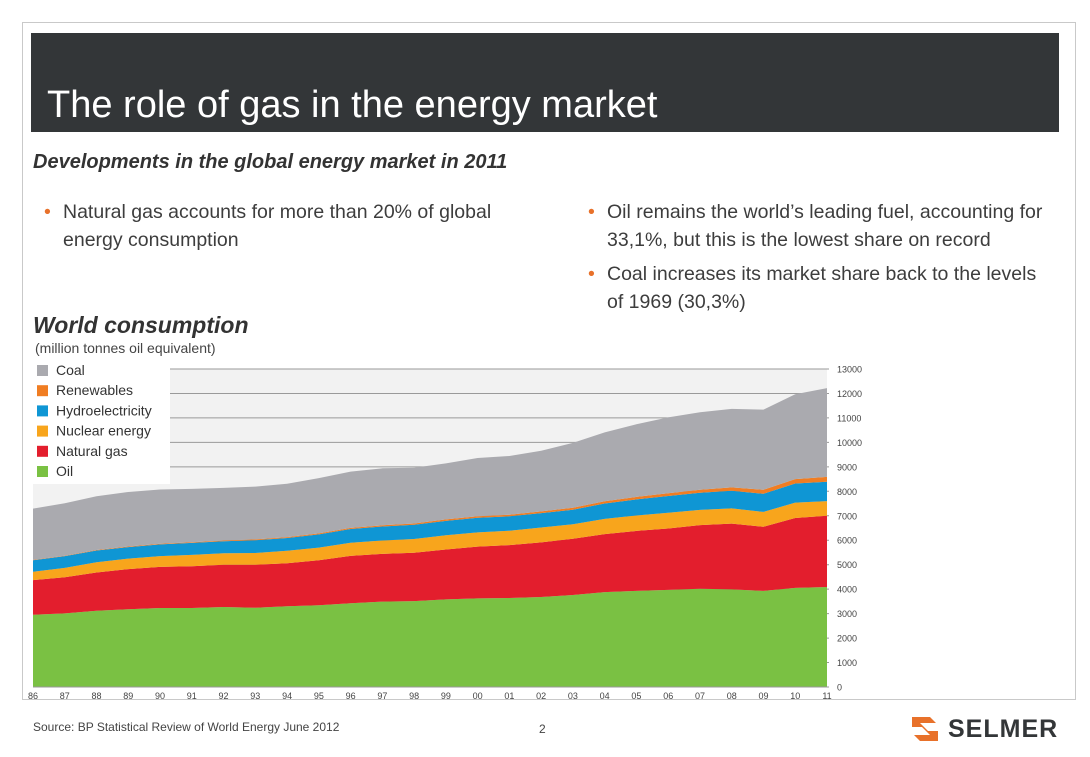 This screenshot has width=1090, height=757. Describe the element at coordinates (847, 590) in the screenshot. I see `y-tick-label: 4000` at that location.